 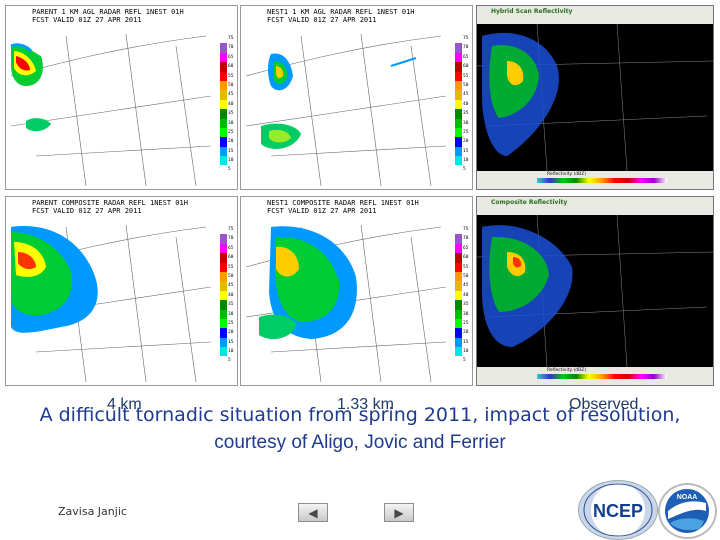 What do you see at coordinates (466, 48) in the screenshot?
I see `colorbar-value: 70` at bounding box center [466, 48].